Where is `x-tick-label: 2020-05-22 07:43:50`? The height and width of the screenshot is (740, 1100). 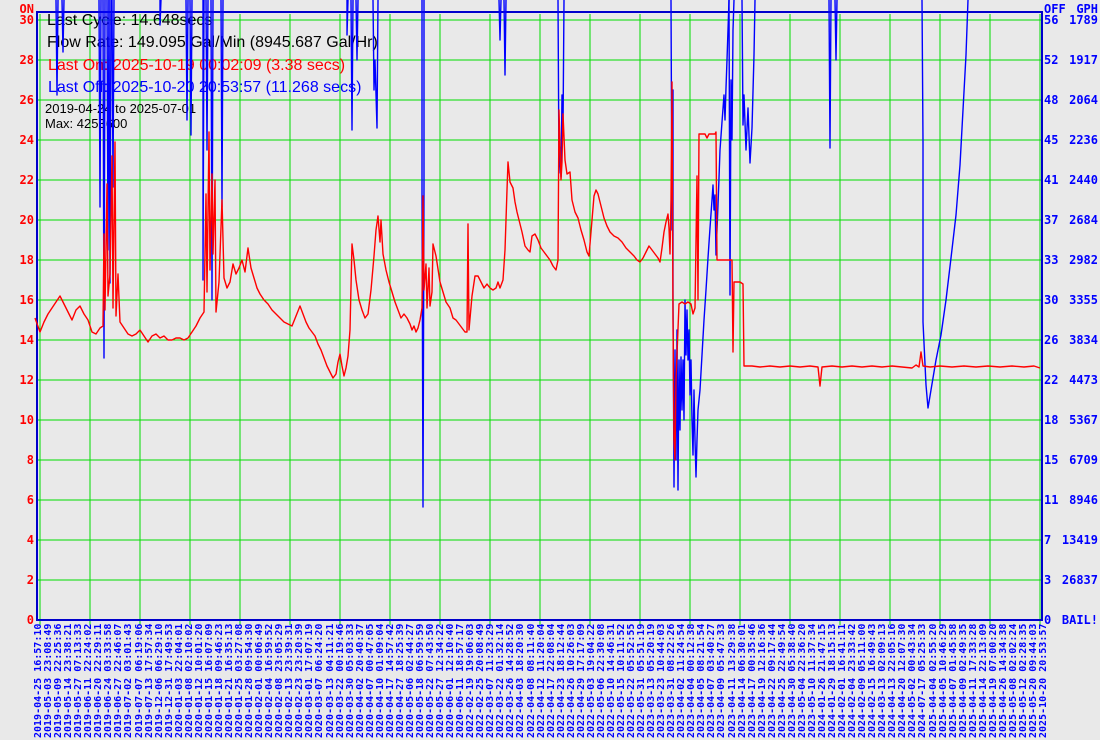
x-tick-label: 2020-05-22 07:43:50 is located at coordinates (430, 680).